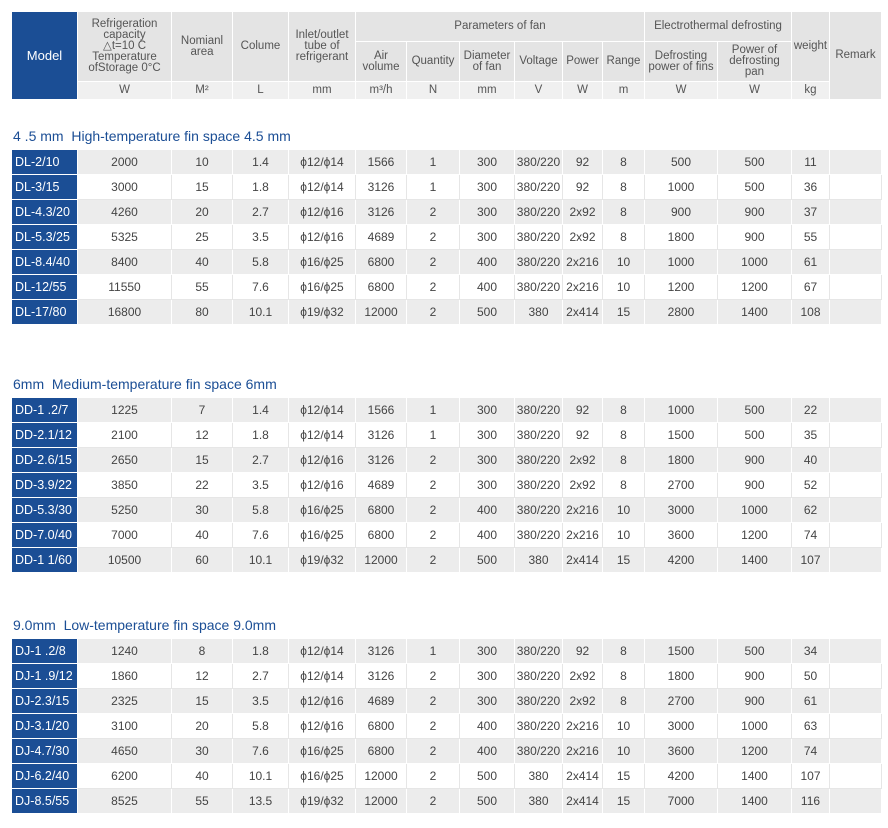  What do you see at coordinates (487, 286) in the screenshot?
I see `cell-text: 400` at bounding box center [487, 286].